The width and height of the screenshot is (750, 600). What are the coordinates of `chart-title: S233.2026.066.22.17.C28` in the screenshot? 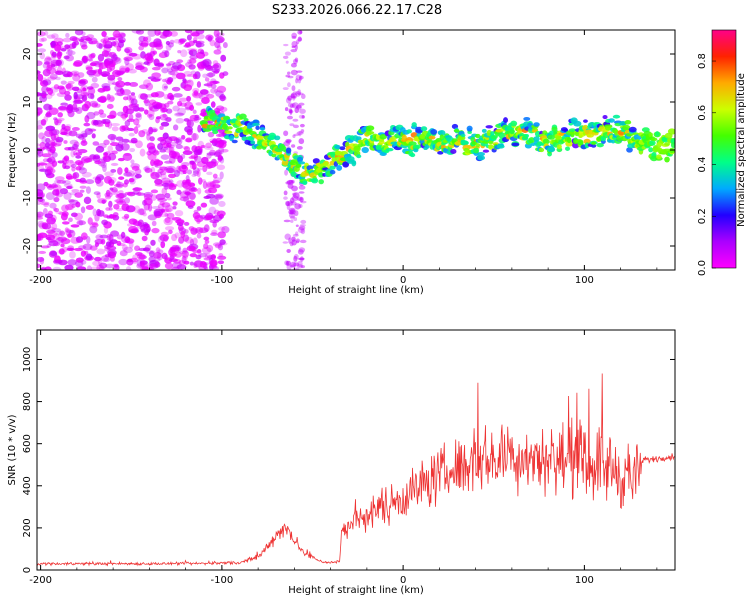 It's located at (357, 10).